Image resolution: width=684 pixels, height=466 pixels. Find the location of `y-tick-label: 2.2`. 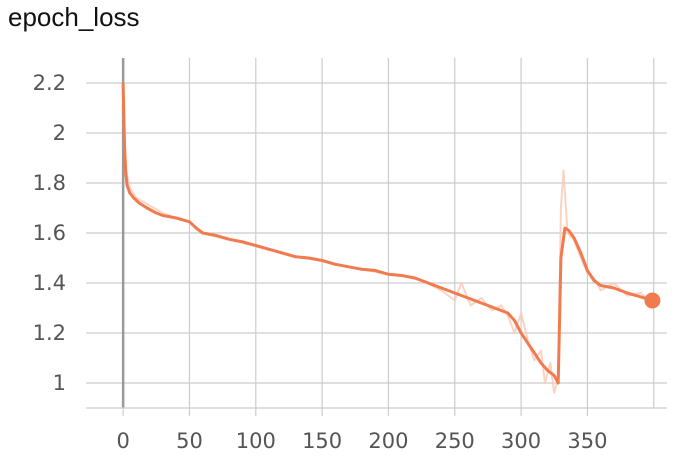

y-tick-label: 2.2 is located at coordinates (49, 83).